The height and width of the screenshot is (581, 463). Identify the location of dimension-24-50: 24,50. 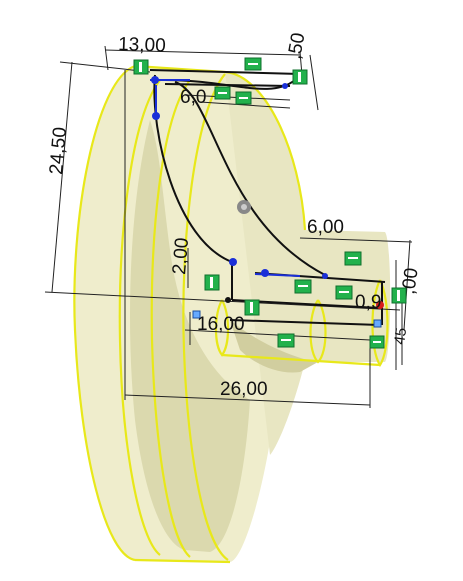
(58, 150).